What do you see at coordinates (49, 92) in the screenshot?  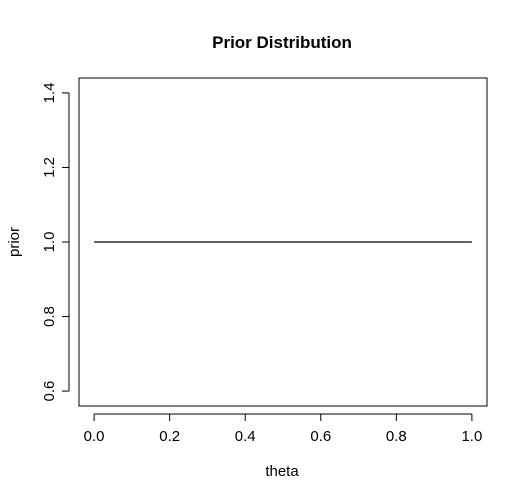 I see `y-tick-label: 1.4` at bounding box center [49, 92].